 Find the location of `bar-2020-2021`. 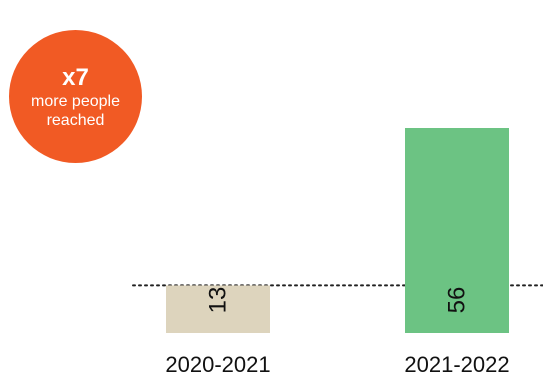

bar-2020-2021 is located at coordinates (218, 309).